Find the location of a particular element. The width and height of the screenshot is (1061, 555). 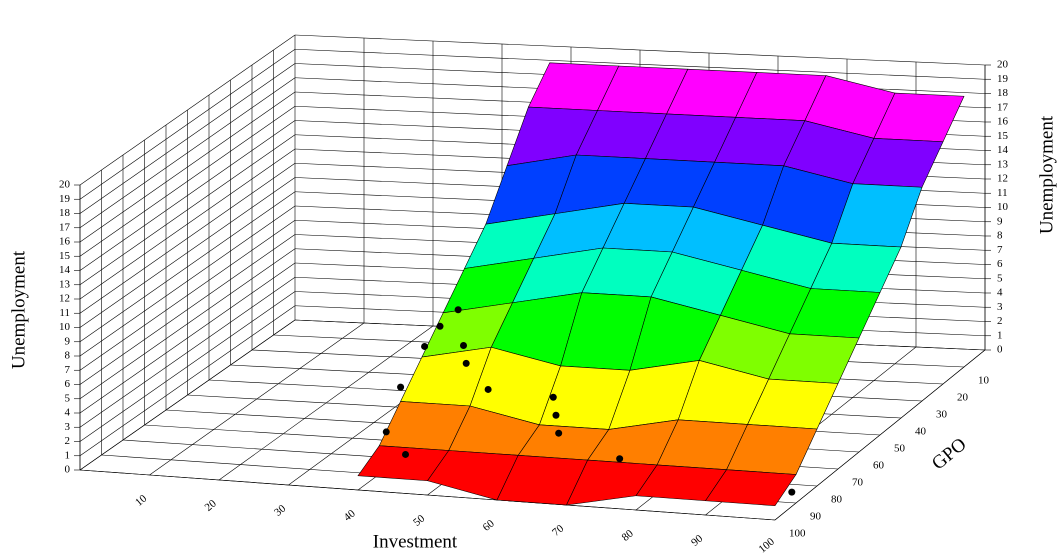

z-tick-label: 18 is located at coordinates (65, 213).